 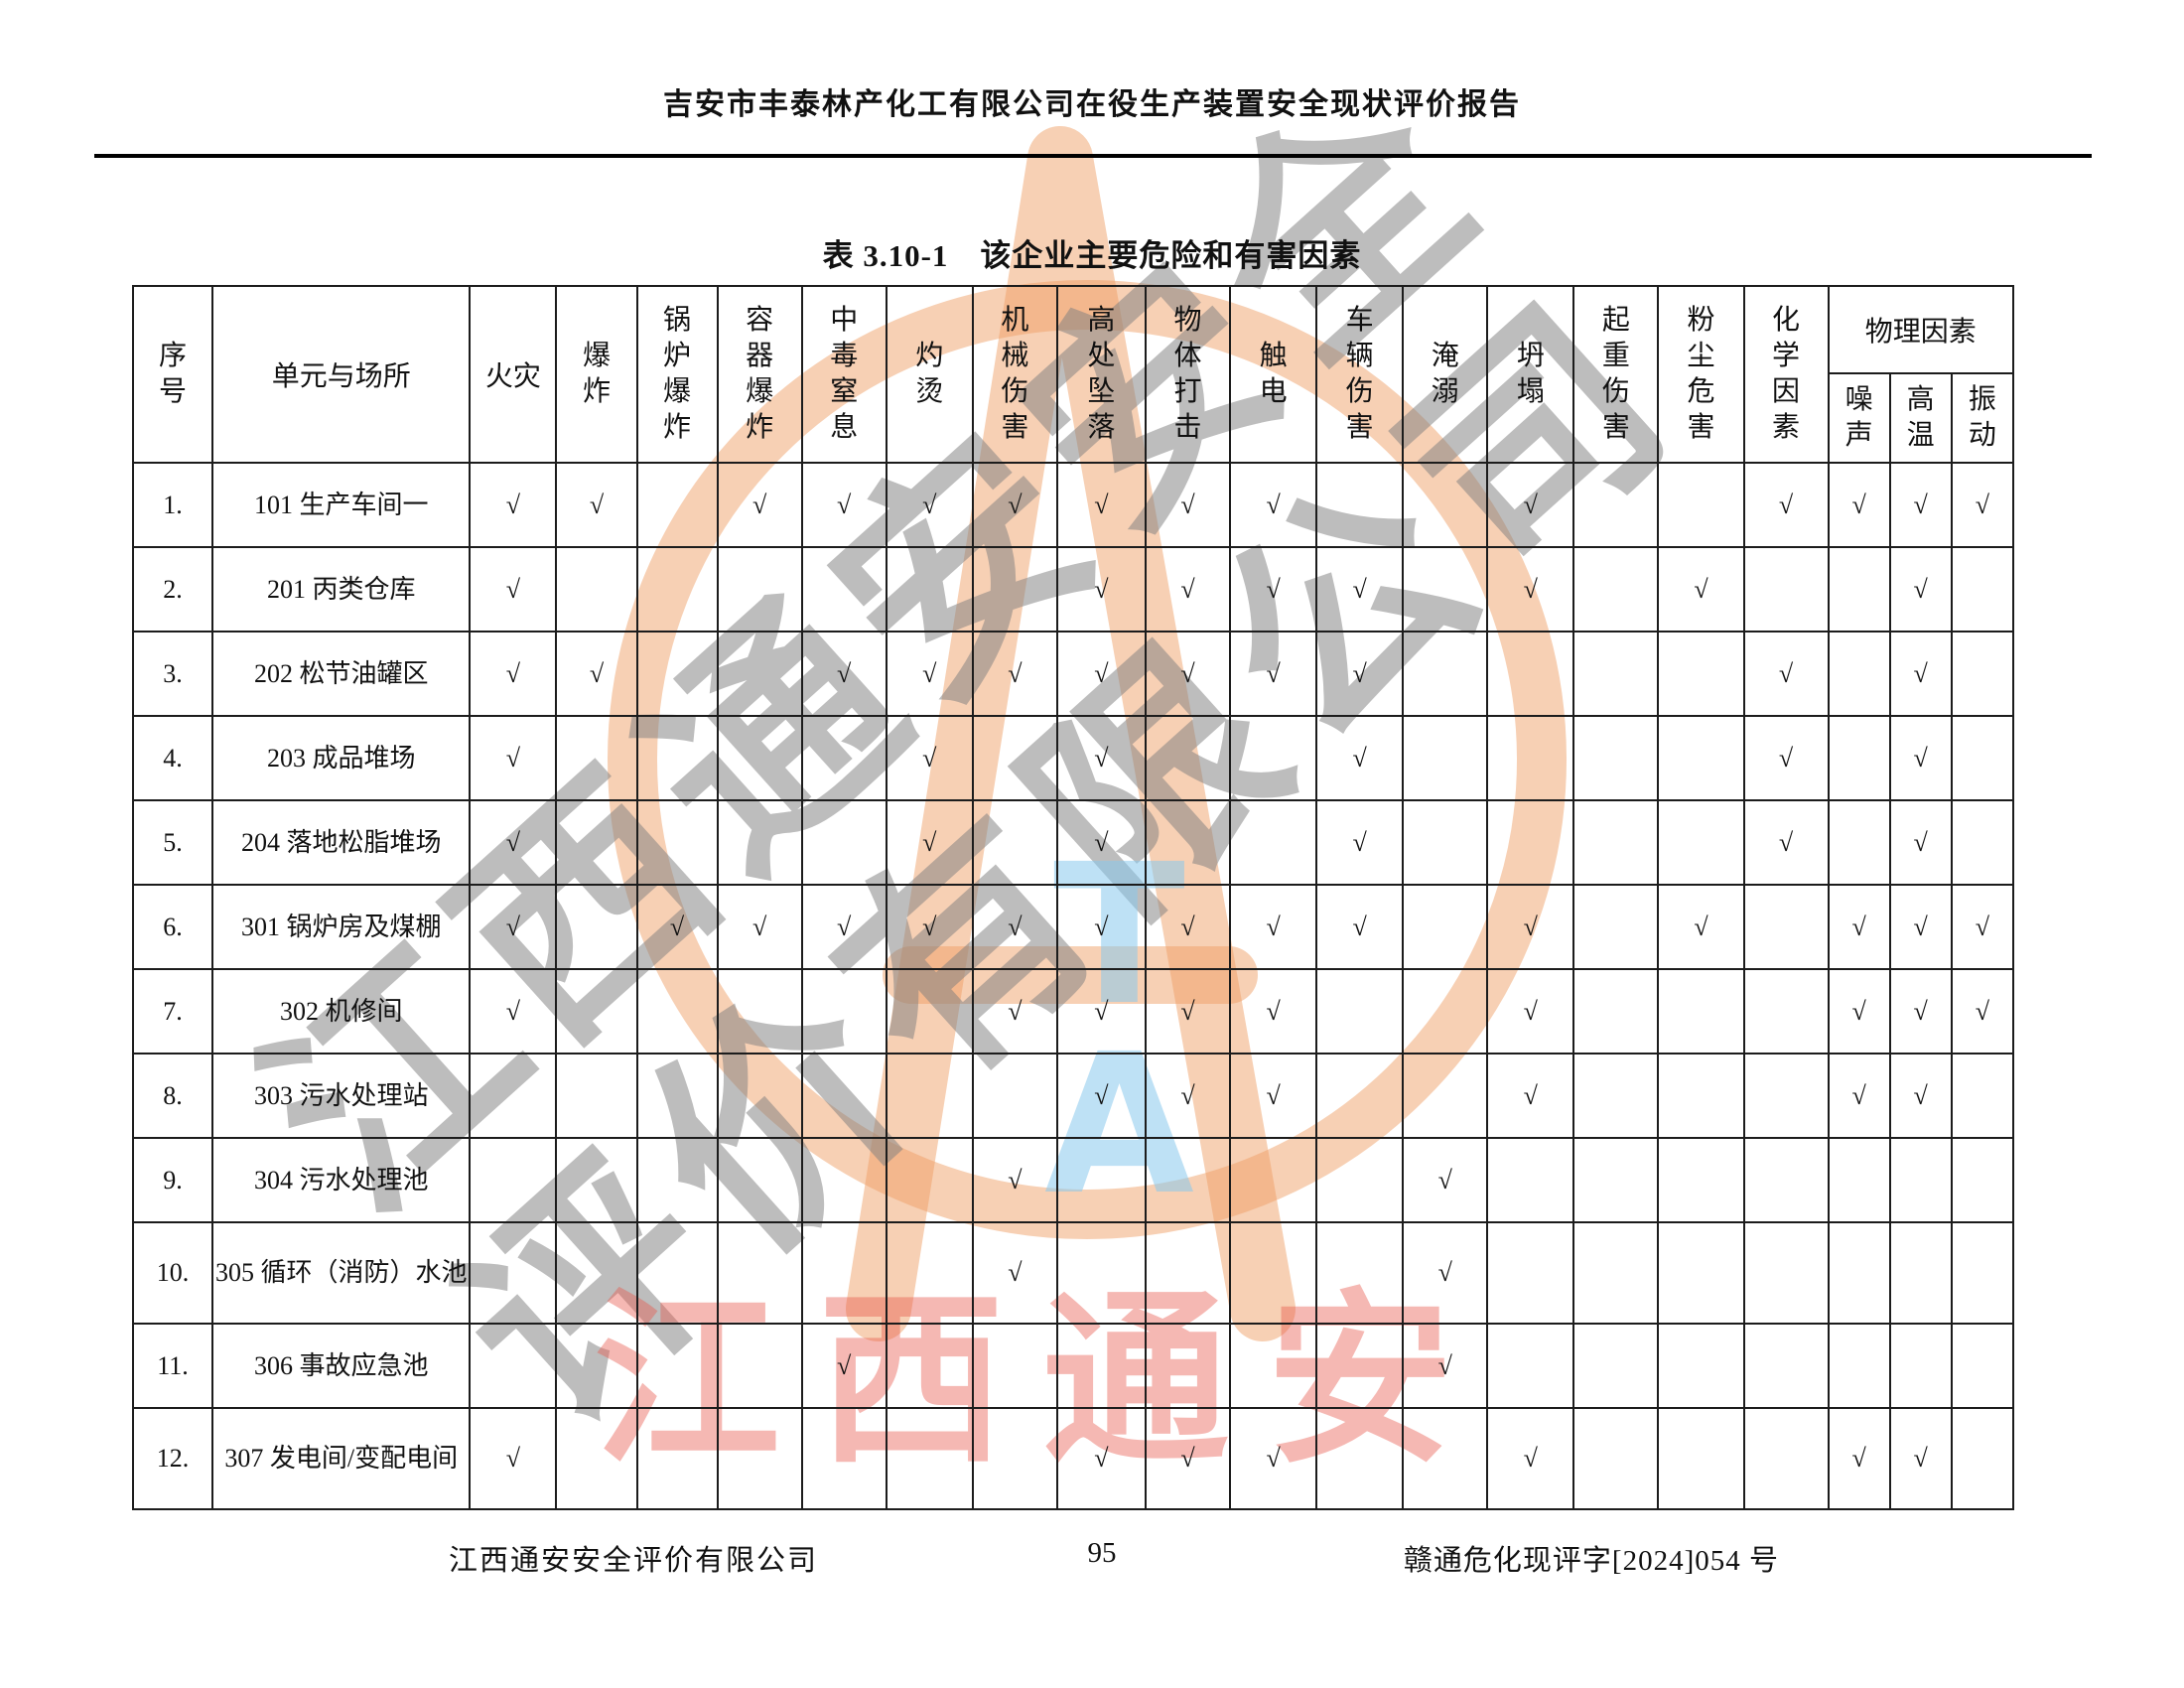 What do you see at coordinates (843, 374) in the screenshot?
I see `col-header-hazard: 中毒窒息` at bounding box center [843, 374].